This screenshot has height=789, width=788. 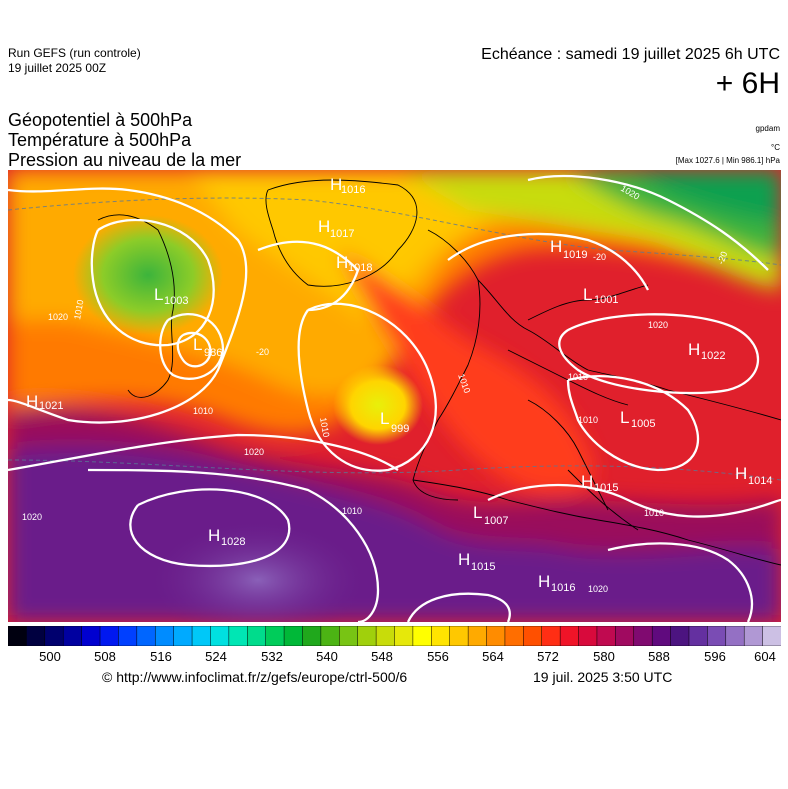 What do you see at coordinates (496, 521) in the screenshot?
I see `svg-text: 1007` at bounding box center [496, 521].